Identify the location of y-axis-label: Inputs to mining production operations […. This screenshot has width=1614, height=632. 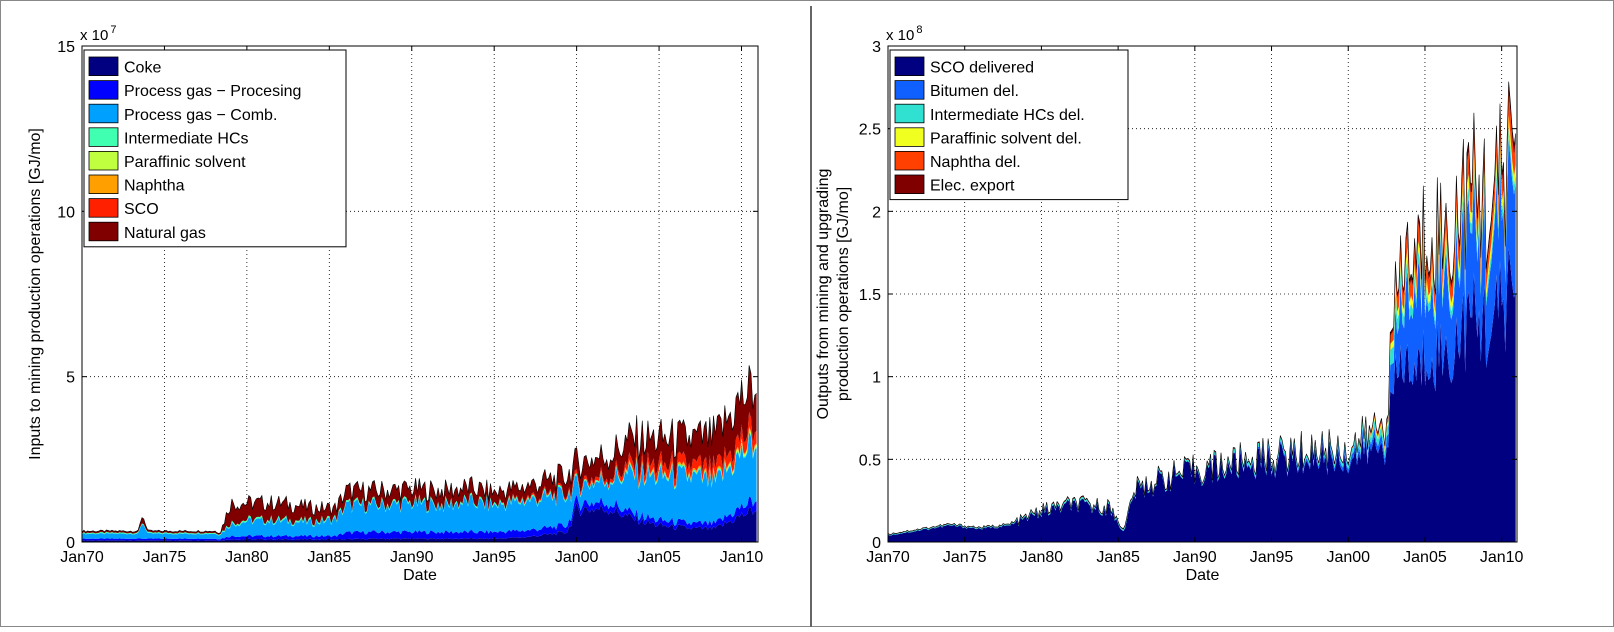
(35, 294).